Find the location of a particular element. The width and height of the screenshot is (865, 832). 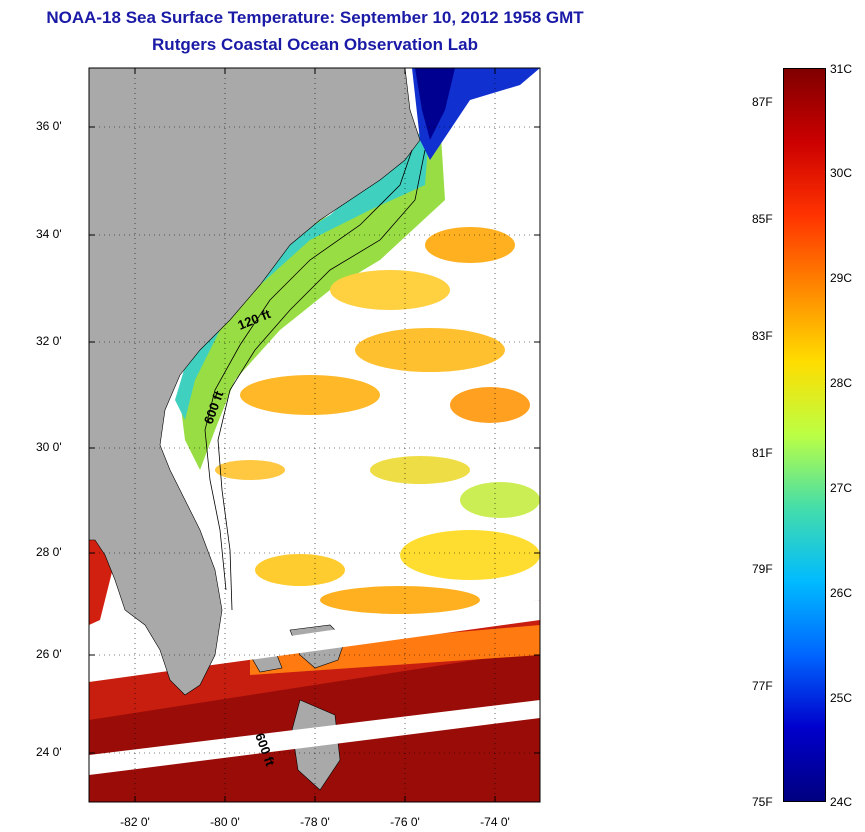

colorbar-fahrenheit-label: 77F is located at coordinates (762, 686).